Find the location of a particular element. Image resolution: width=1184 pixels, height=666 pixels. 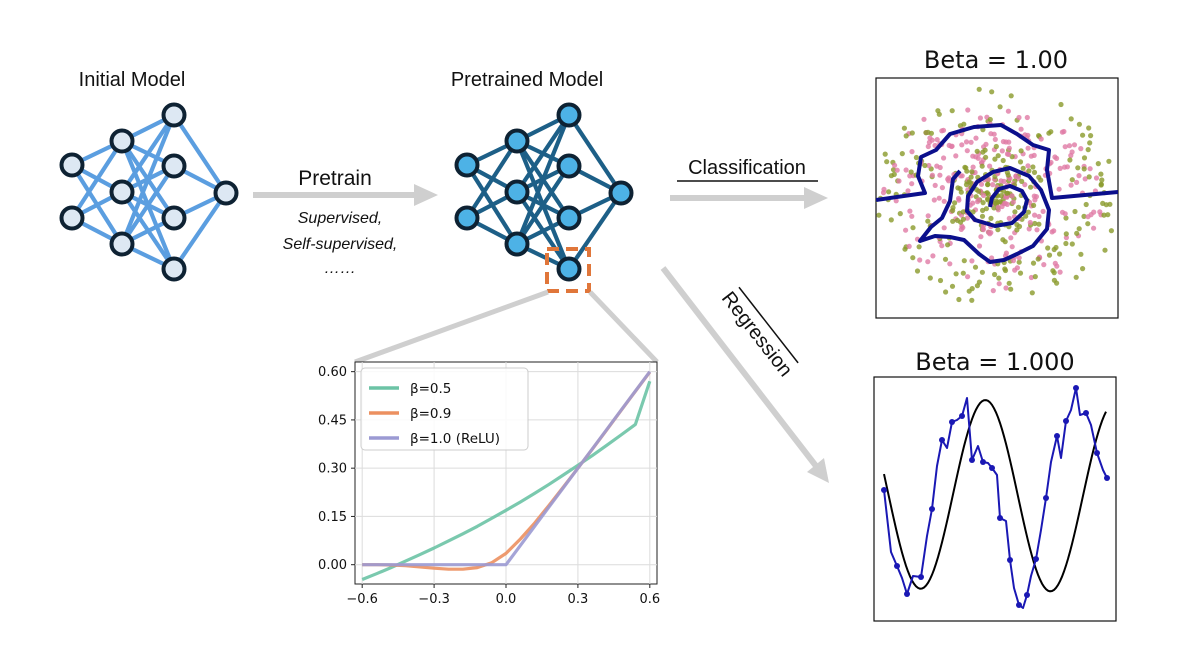

pretrain-method-supervised: Supervised, is located at coordinates (340, 218).